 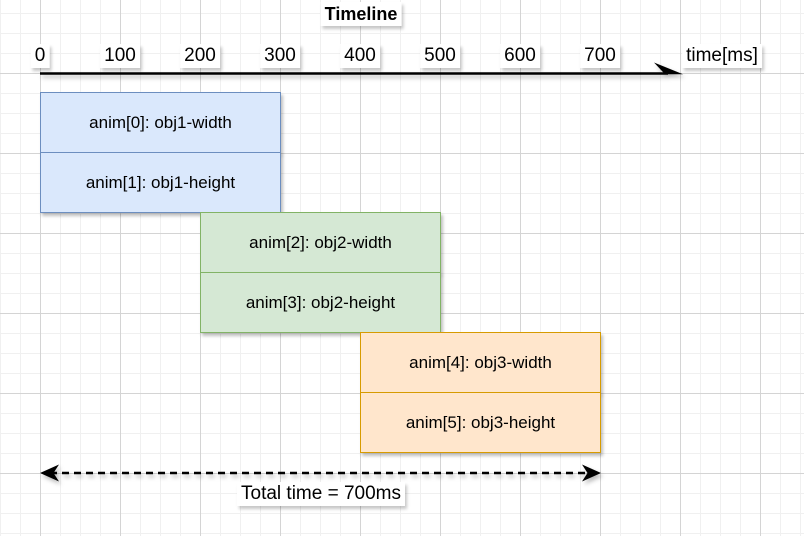 I want to click on block-anim0-obj1-width: anim[0]: obj1-width, so click(x=160, y=122).